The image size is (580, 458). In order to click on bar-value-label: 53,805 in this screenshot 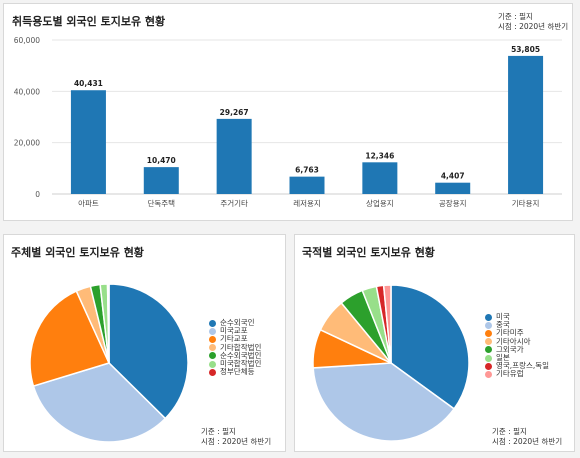, I will do `click(525, 49)`.